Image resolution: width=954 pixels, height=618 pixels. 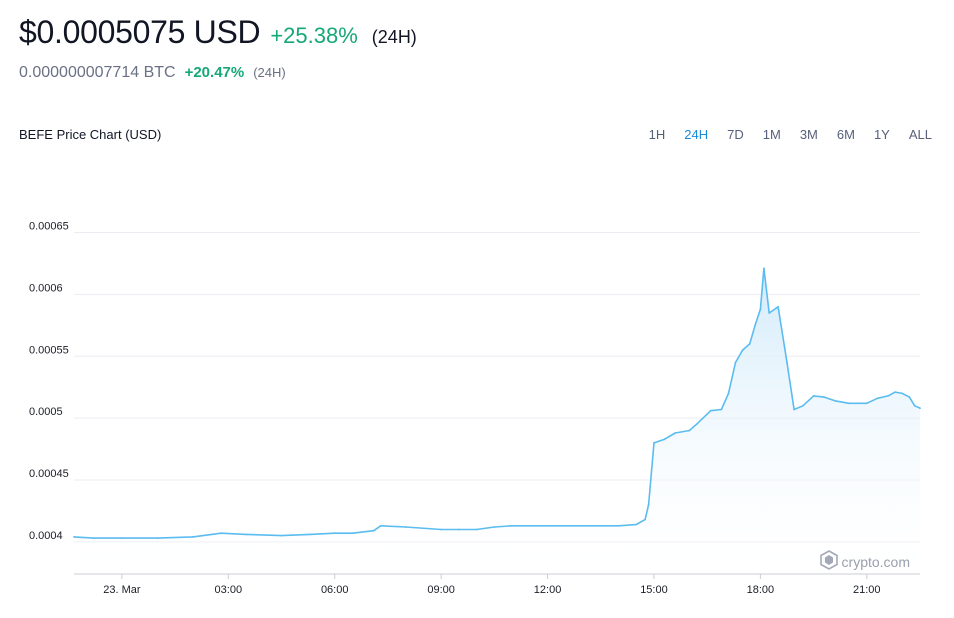 I want to click on range-tab-all: ALL, so click(x=920, y=134).